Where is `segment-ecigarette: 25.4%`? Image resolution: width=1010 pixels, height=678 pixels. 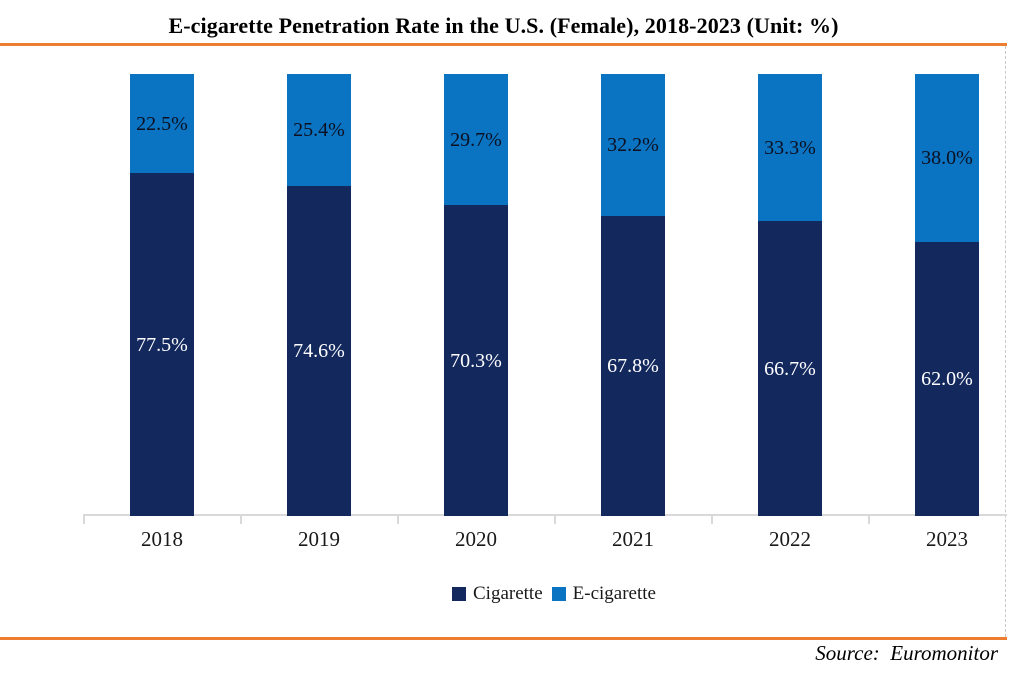 segment-ecigarette: 25.4% is located at coordinates (319, 130).